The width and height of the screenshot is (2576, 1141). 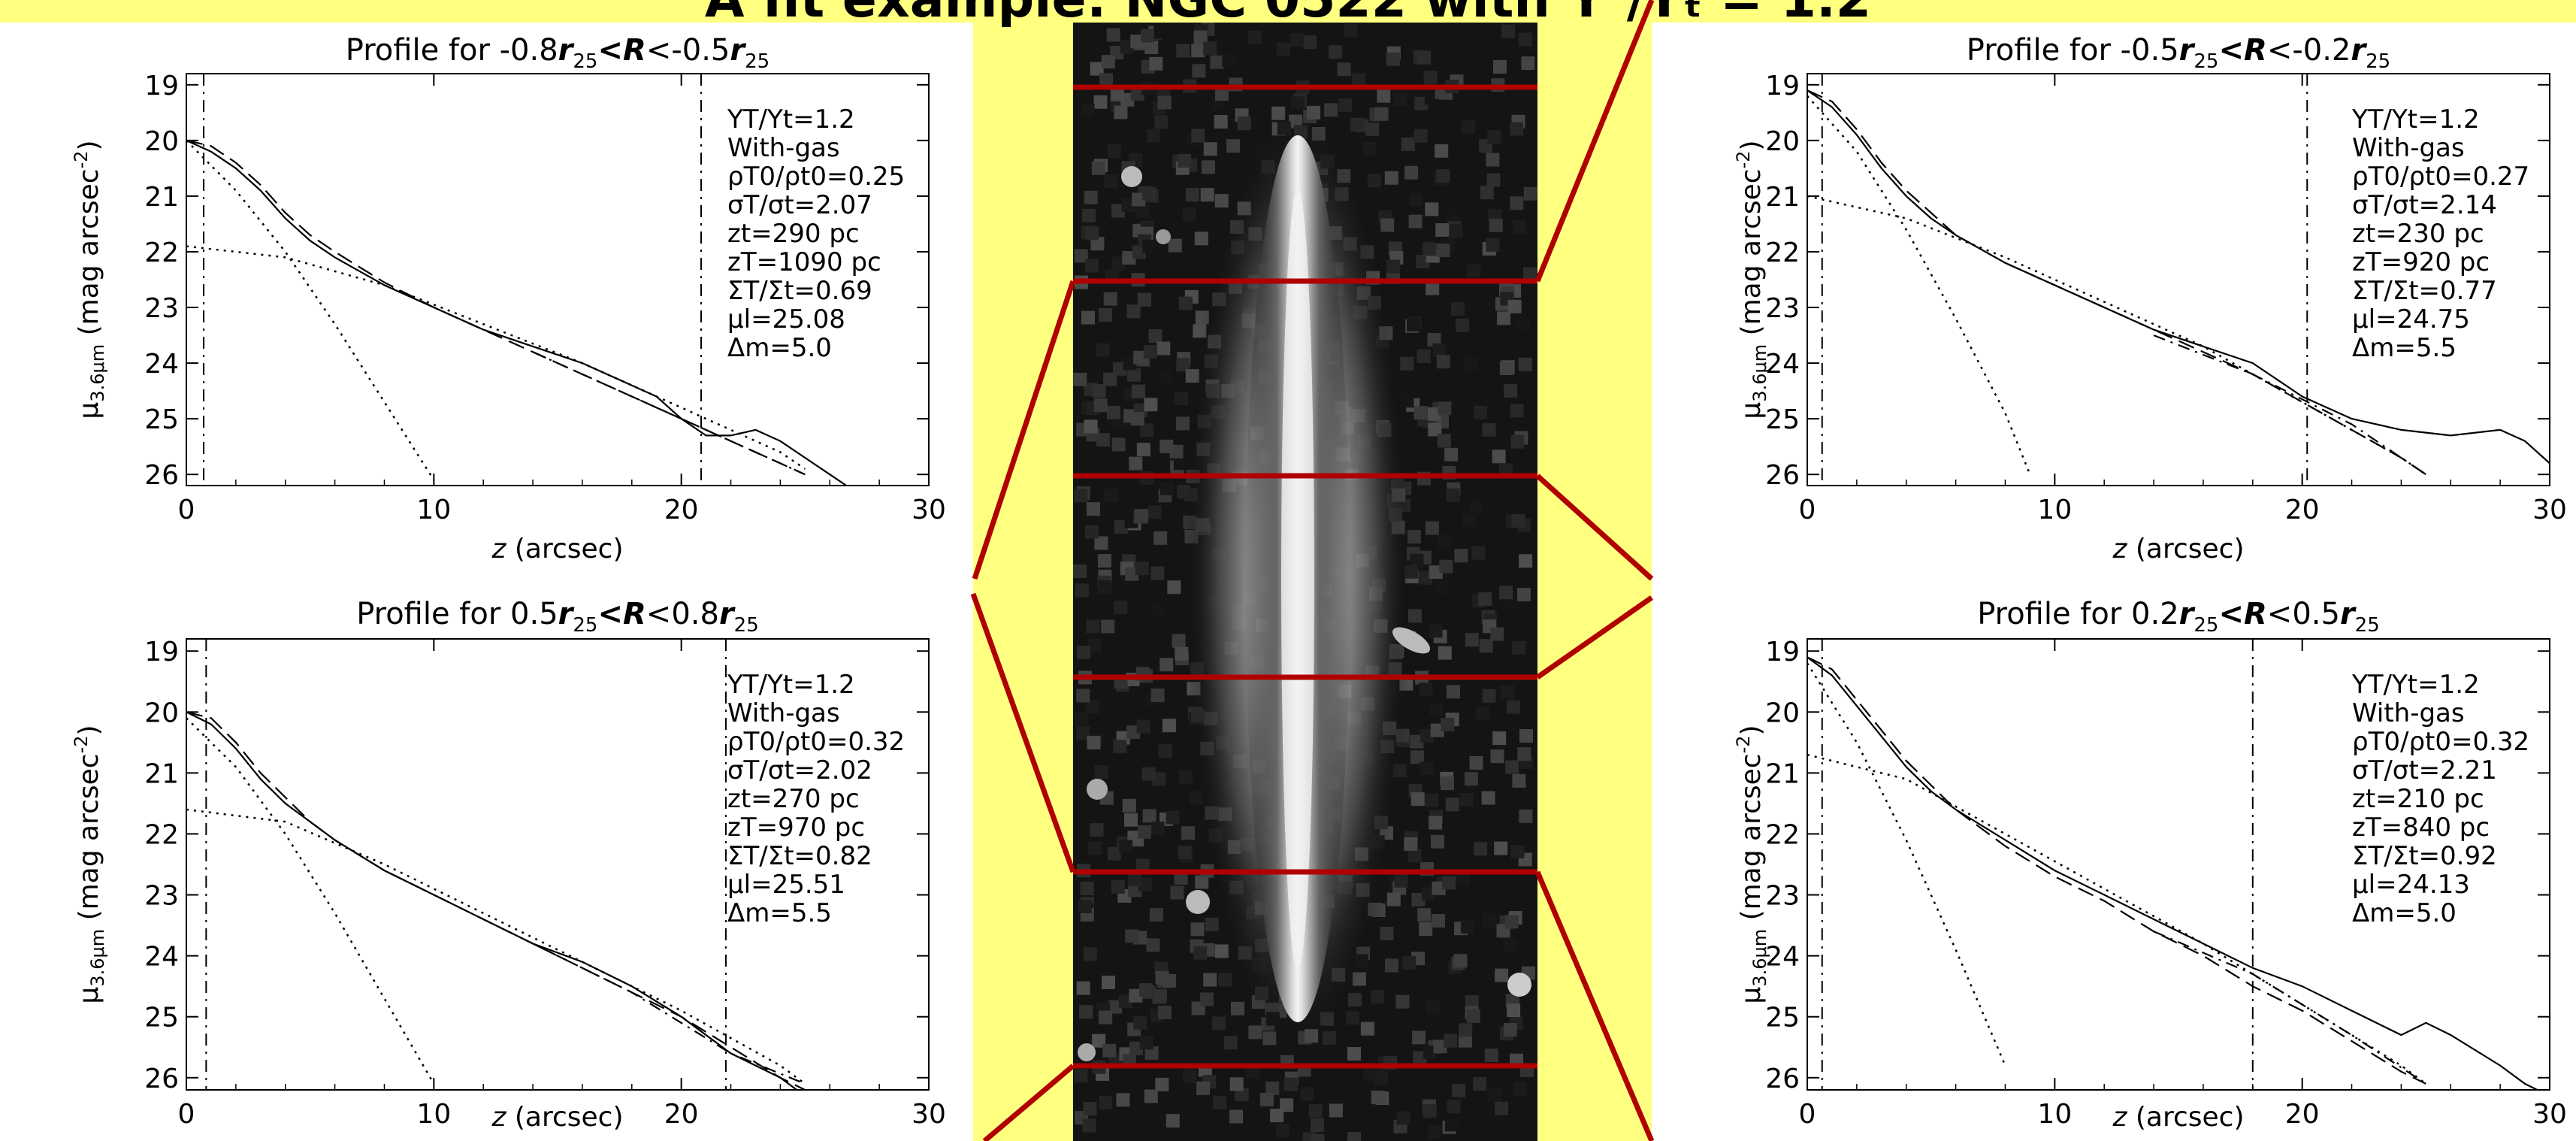 What do you see at coordinates (1024, 430) in the screenshot?
I see `connector-top-left-a` at bounding box center [1024, 430].